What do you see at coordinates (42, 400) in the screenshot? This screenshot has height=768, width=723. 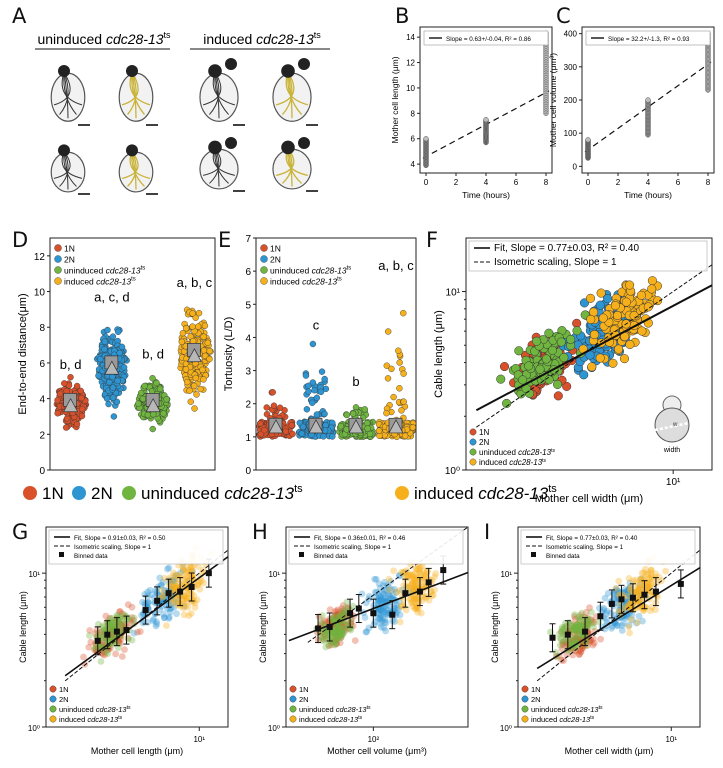 I see `y-tick-label: 4` at bounding box center [42, 400].